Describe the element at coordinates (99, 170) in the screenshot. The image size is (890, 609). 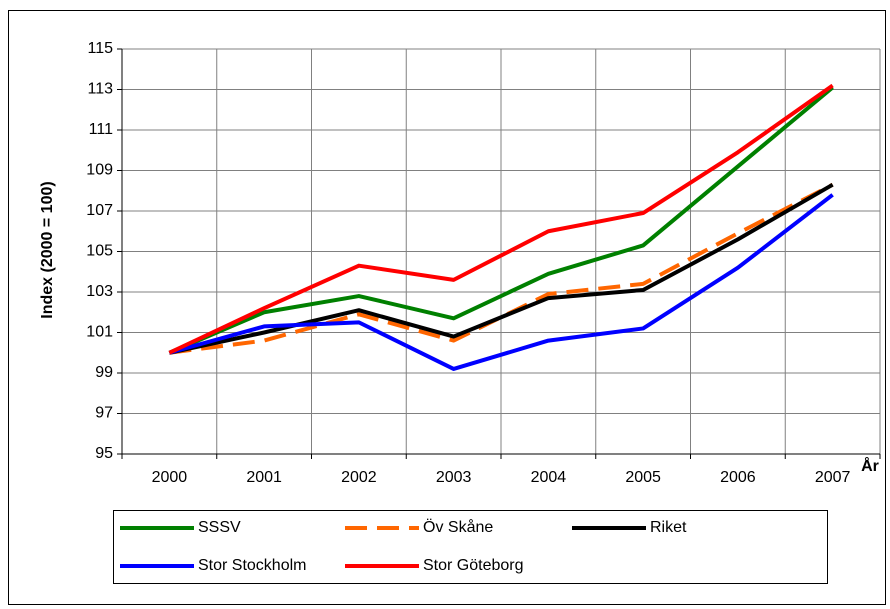
I see `y-tick-label: 109` at that location.